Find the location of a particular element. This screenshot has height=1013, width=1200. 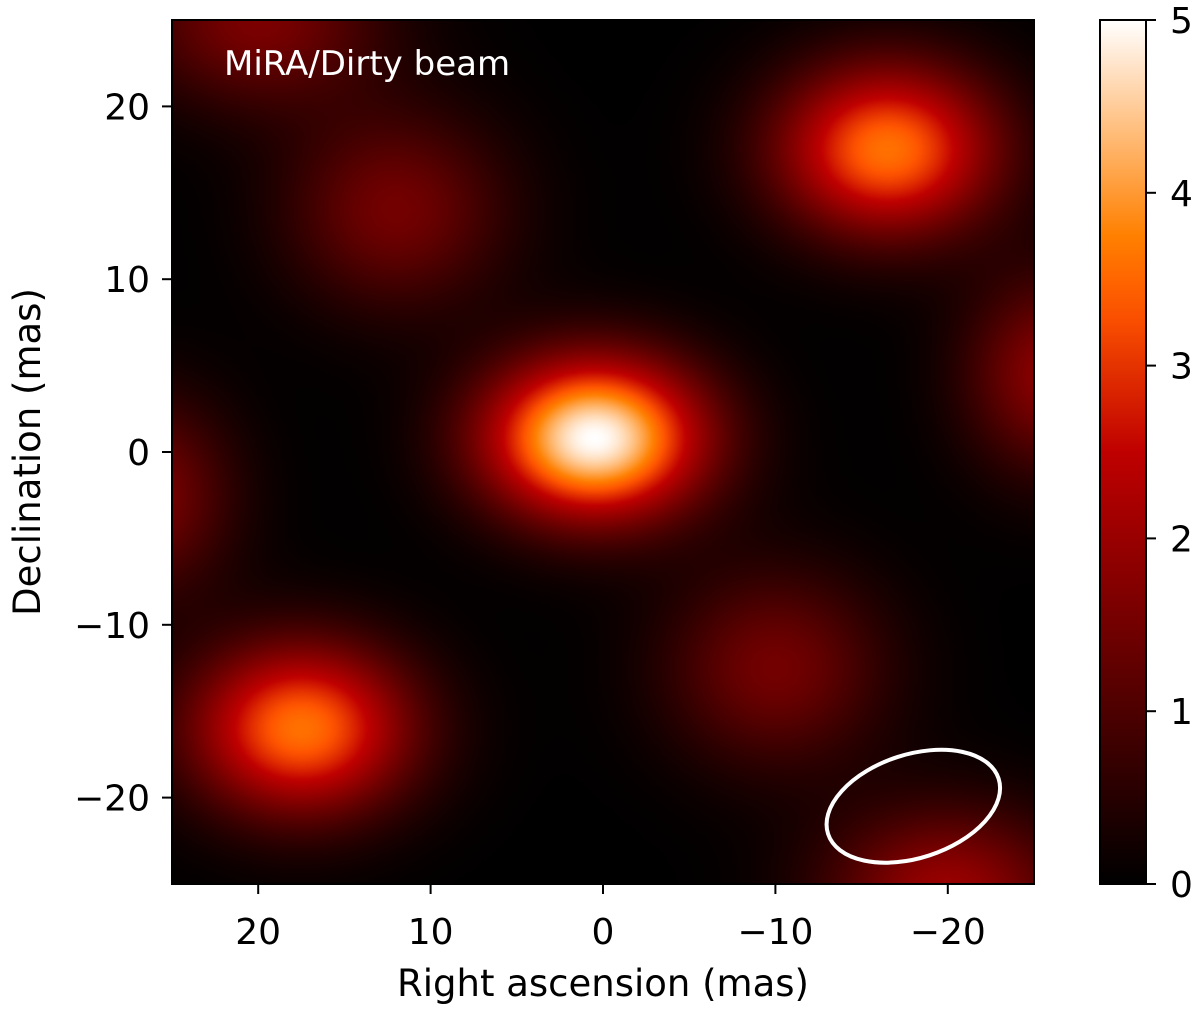

y-tick-label: 20 is located at coordinates (127, 107).